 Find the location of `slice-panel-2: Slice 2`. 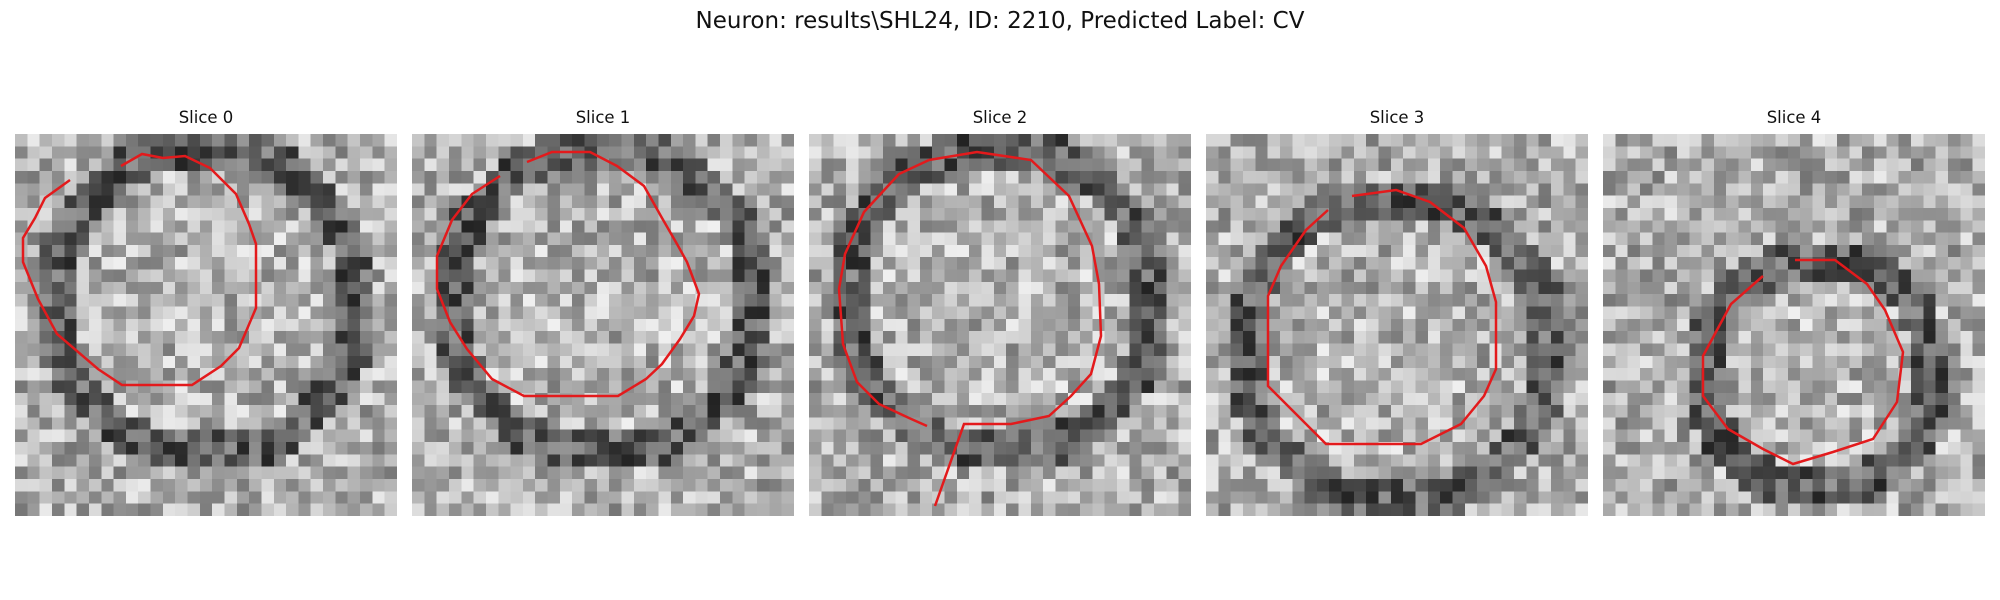

slice-panel-2: Slice 2 is located at coordinates (1000, 313).